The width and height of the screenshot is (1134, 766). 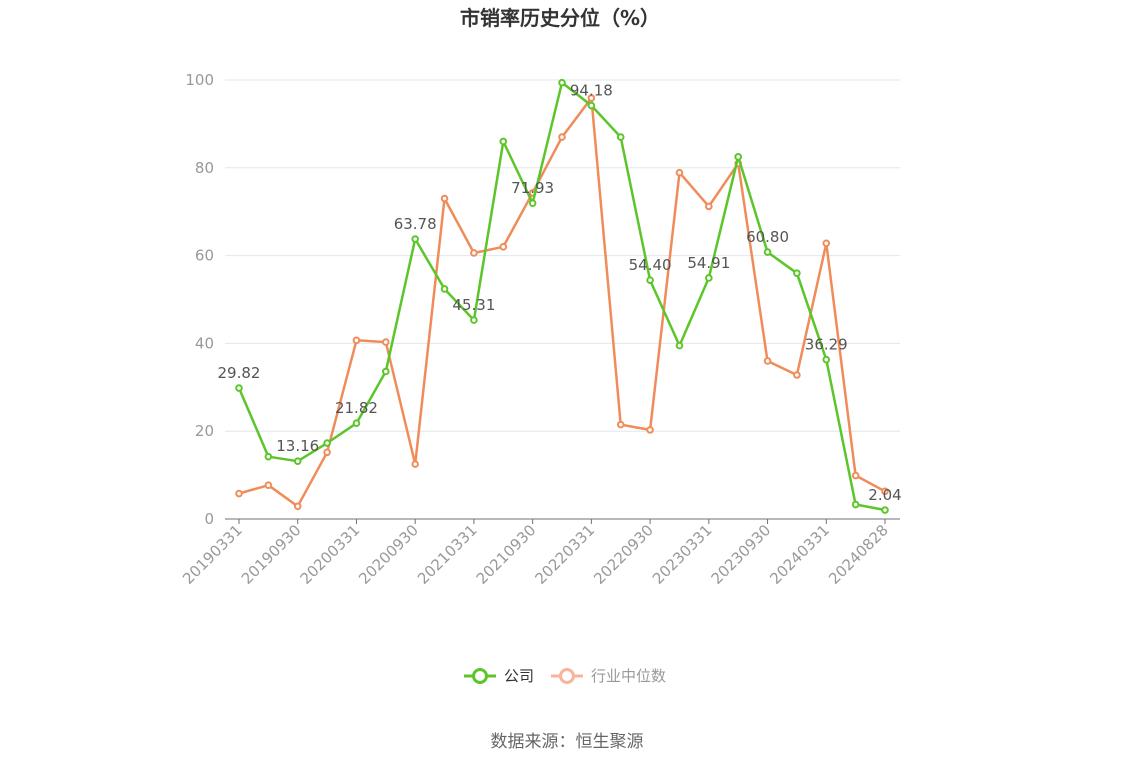 I want to click on data-label: 94.18, so click(x=591, y=91).